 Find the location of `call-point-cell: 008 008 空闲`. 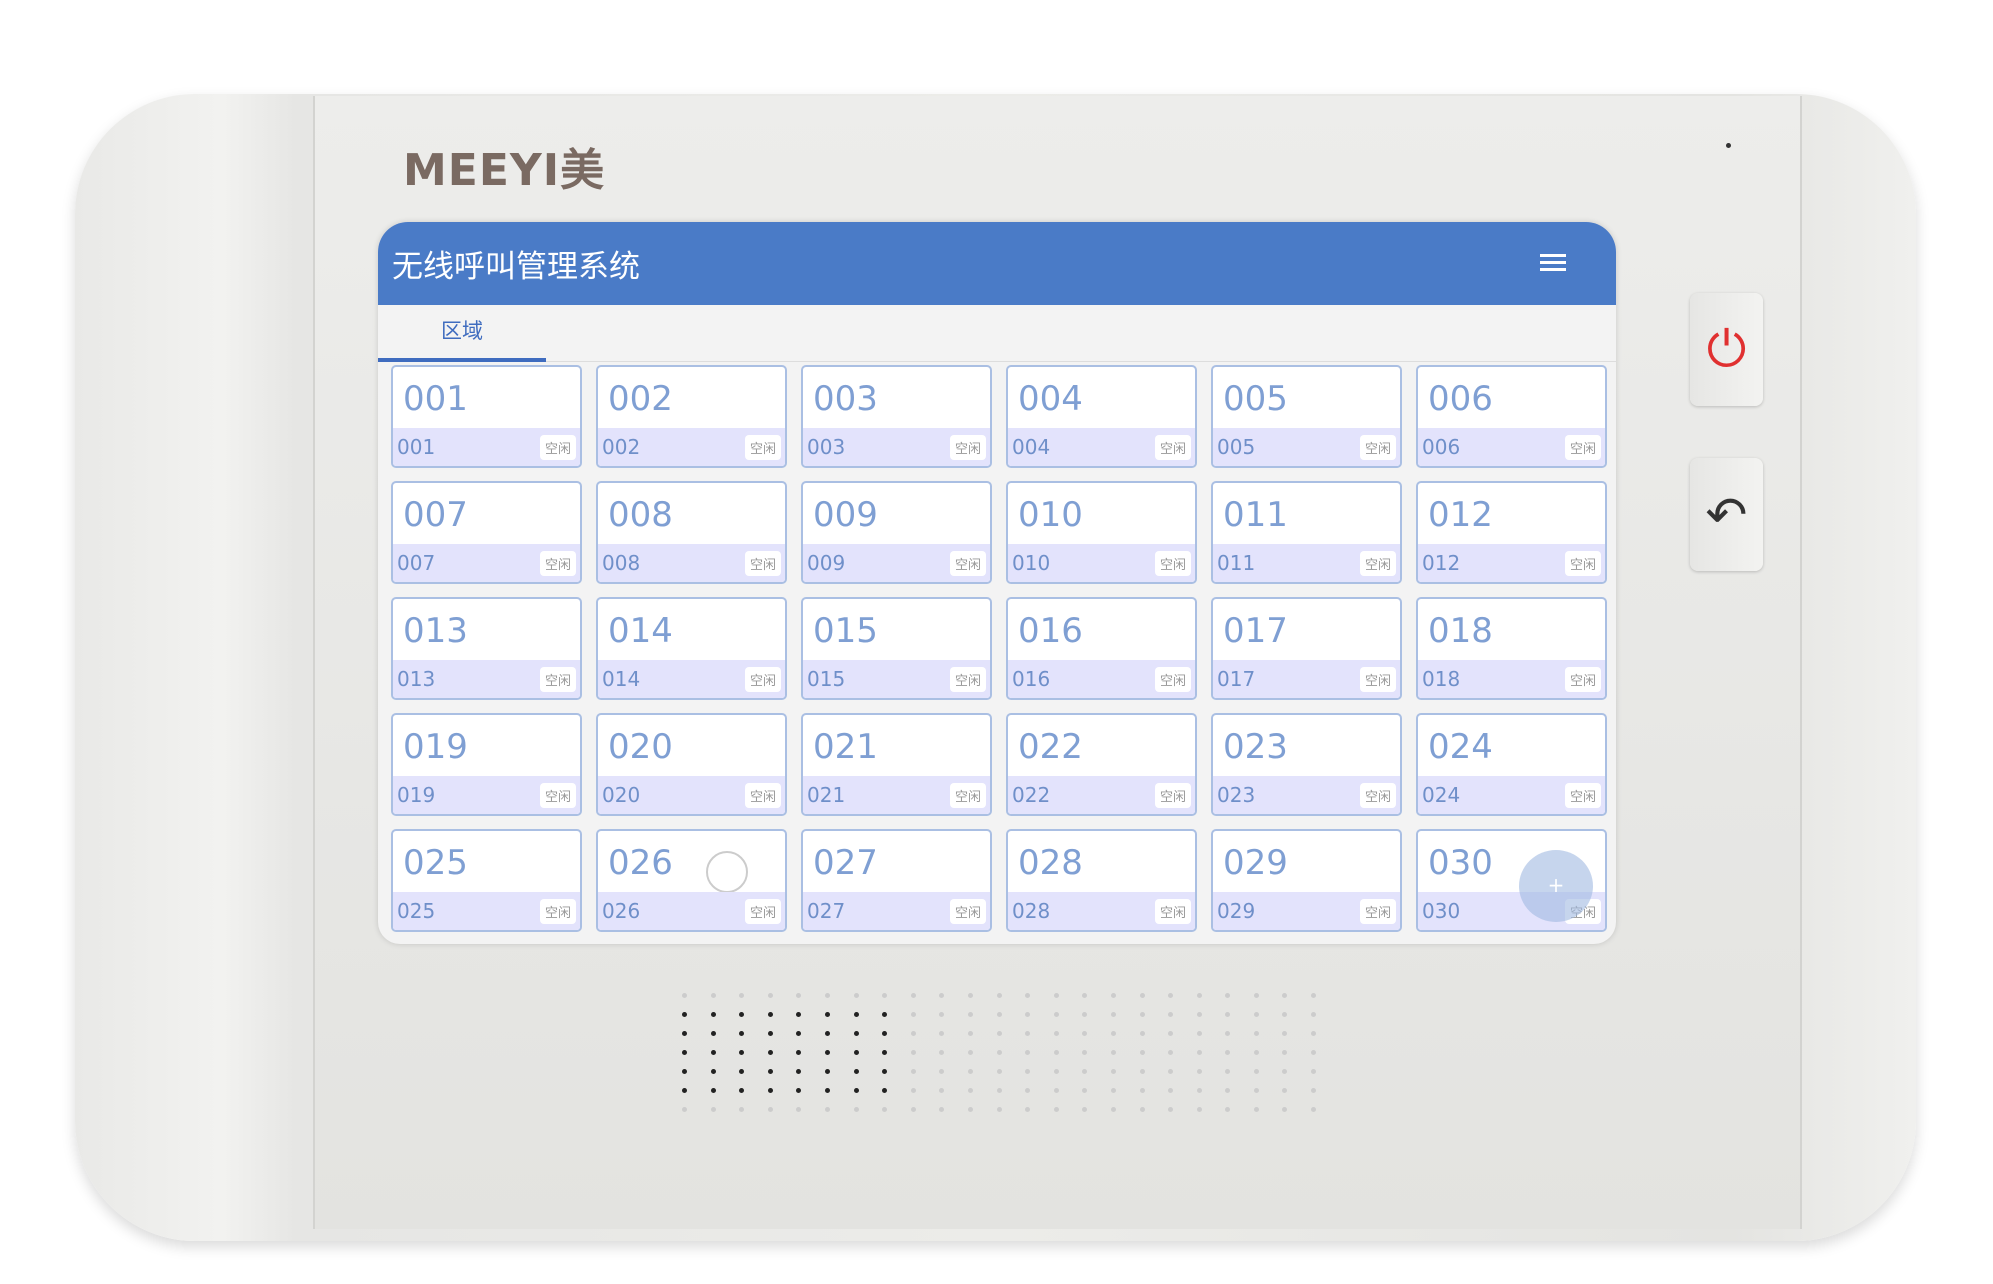

call-point-cell: 008 008 空闲 is located at coordinates (691, 532).